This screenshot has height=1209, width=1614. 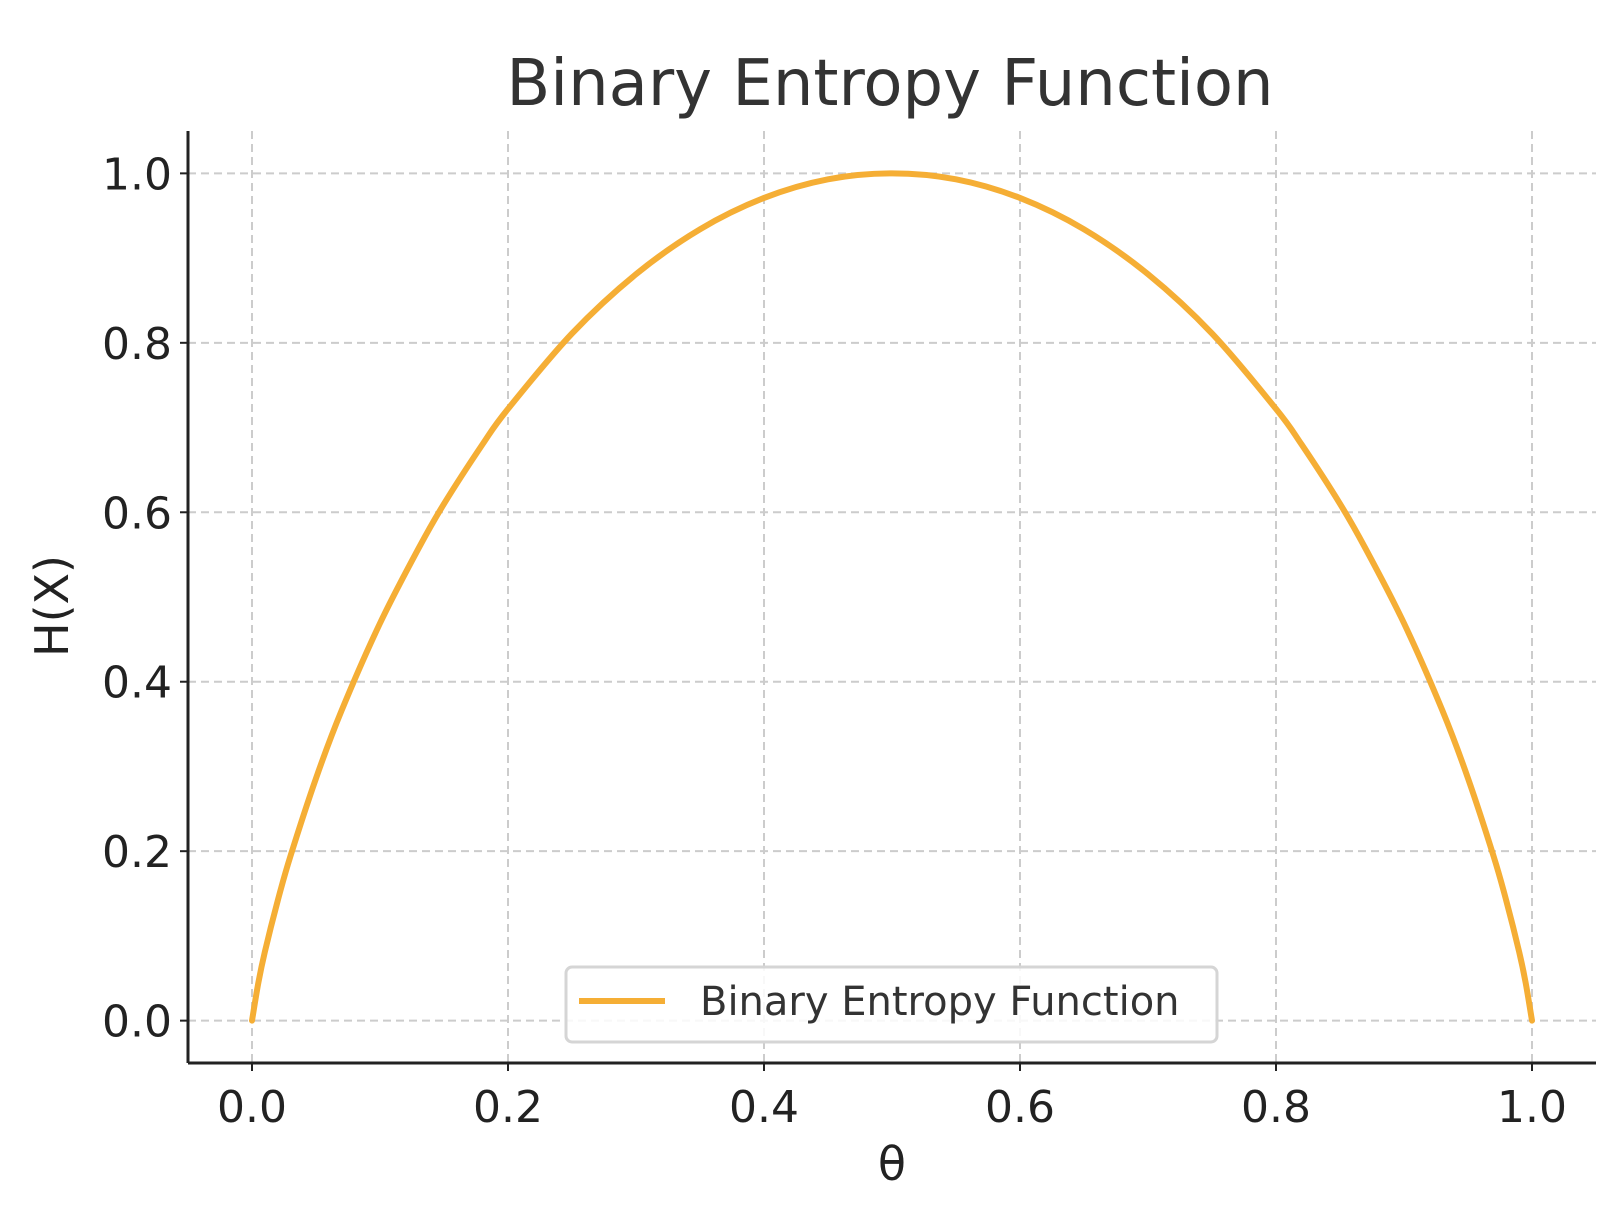 What do you see at coordinates (892, 1164) in the screenshot?
I see `x-axis-label: θ` at bounding box center [892, 1164].